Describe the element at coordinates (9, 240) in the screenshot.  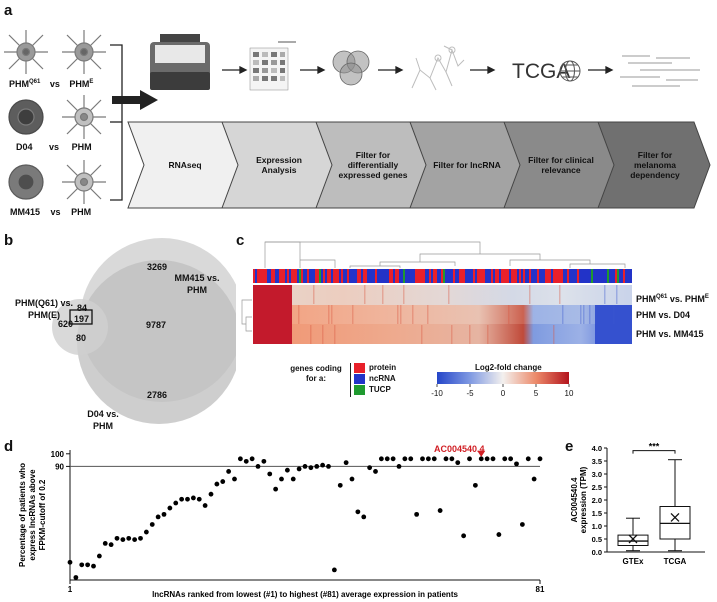
I see `panel-letter-b: b` at that location.